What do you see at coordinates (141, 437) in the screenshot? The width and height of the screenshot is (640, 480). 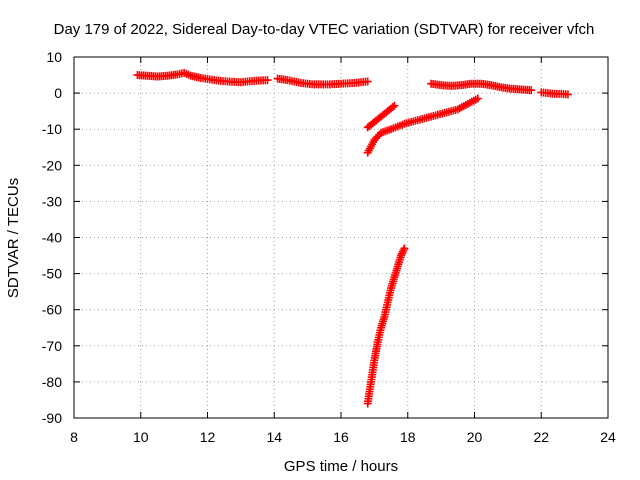 I see `x-tick-label: 10` at bounding box center [141, 437].